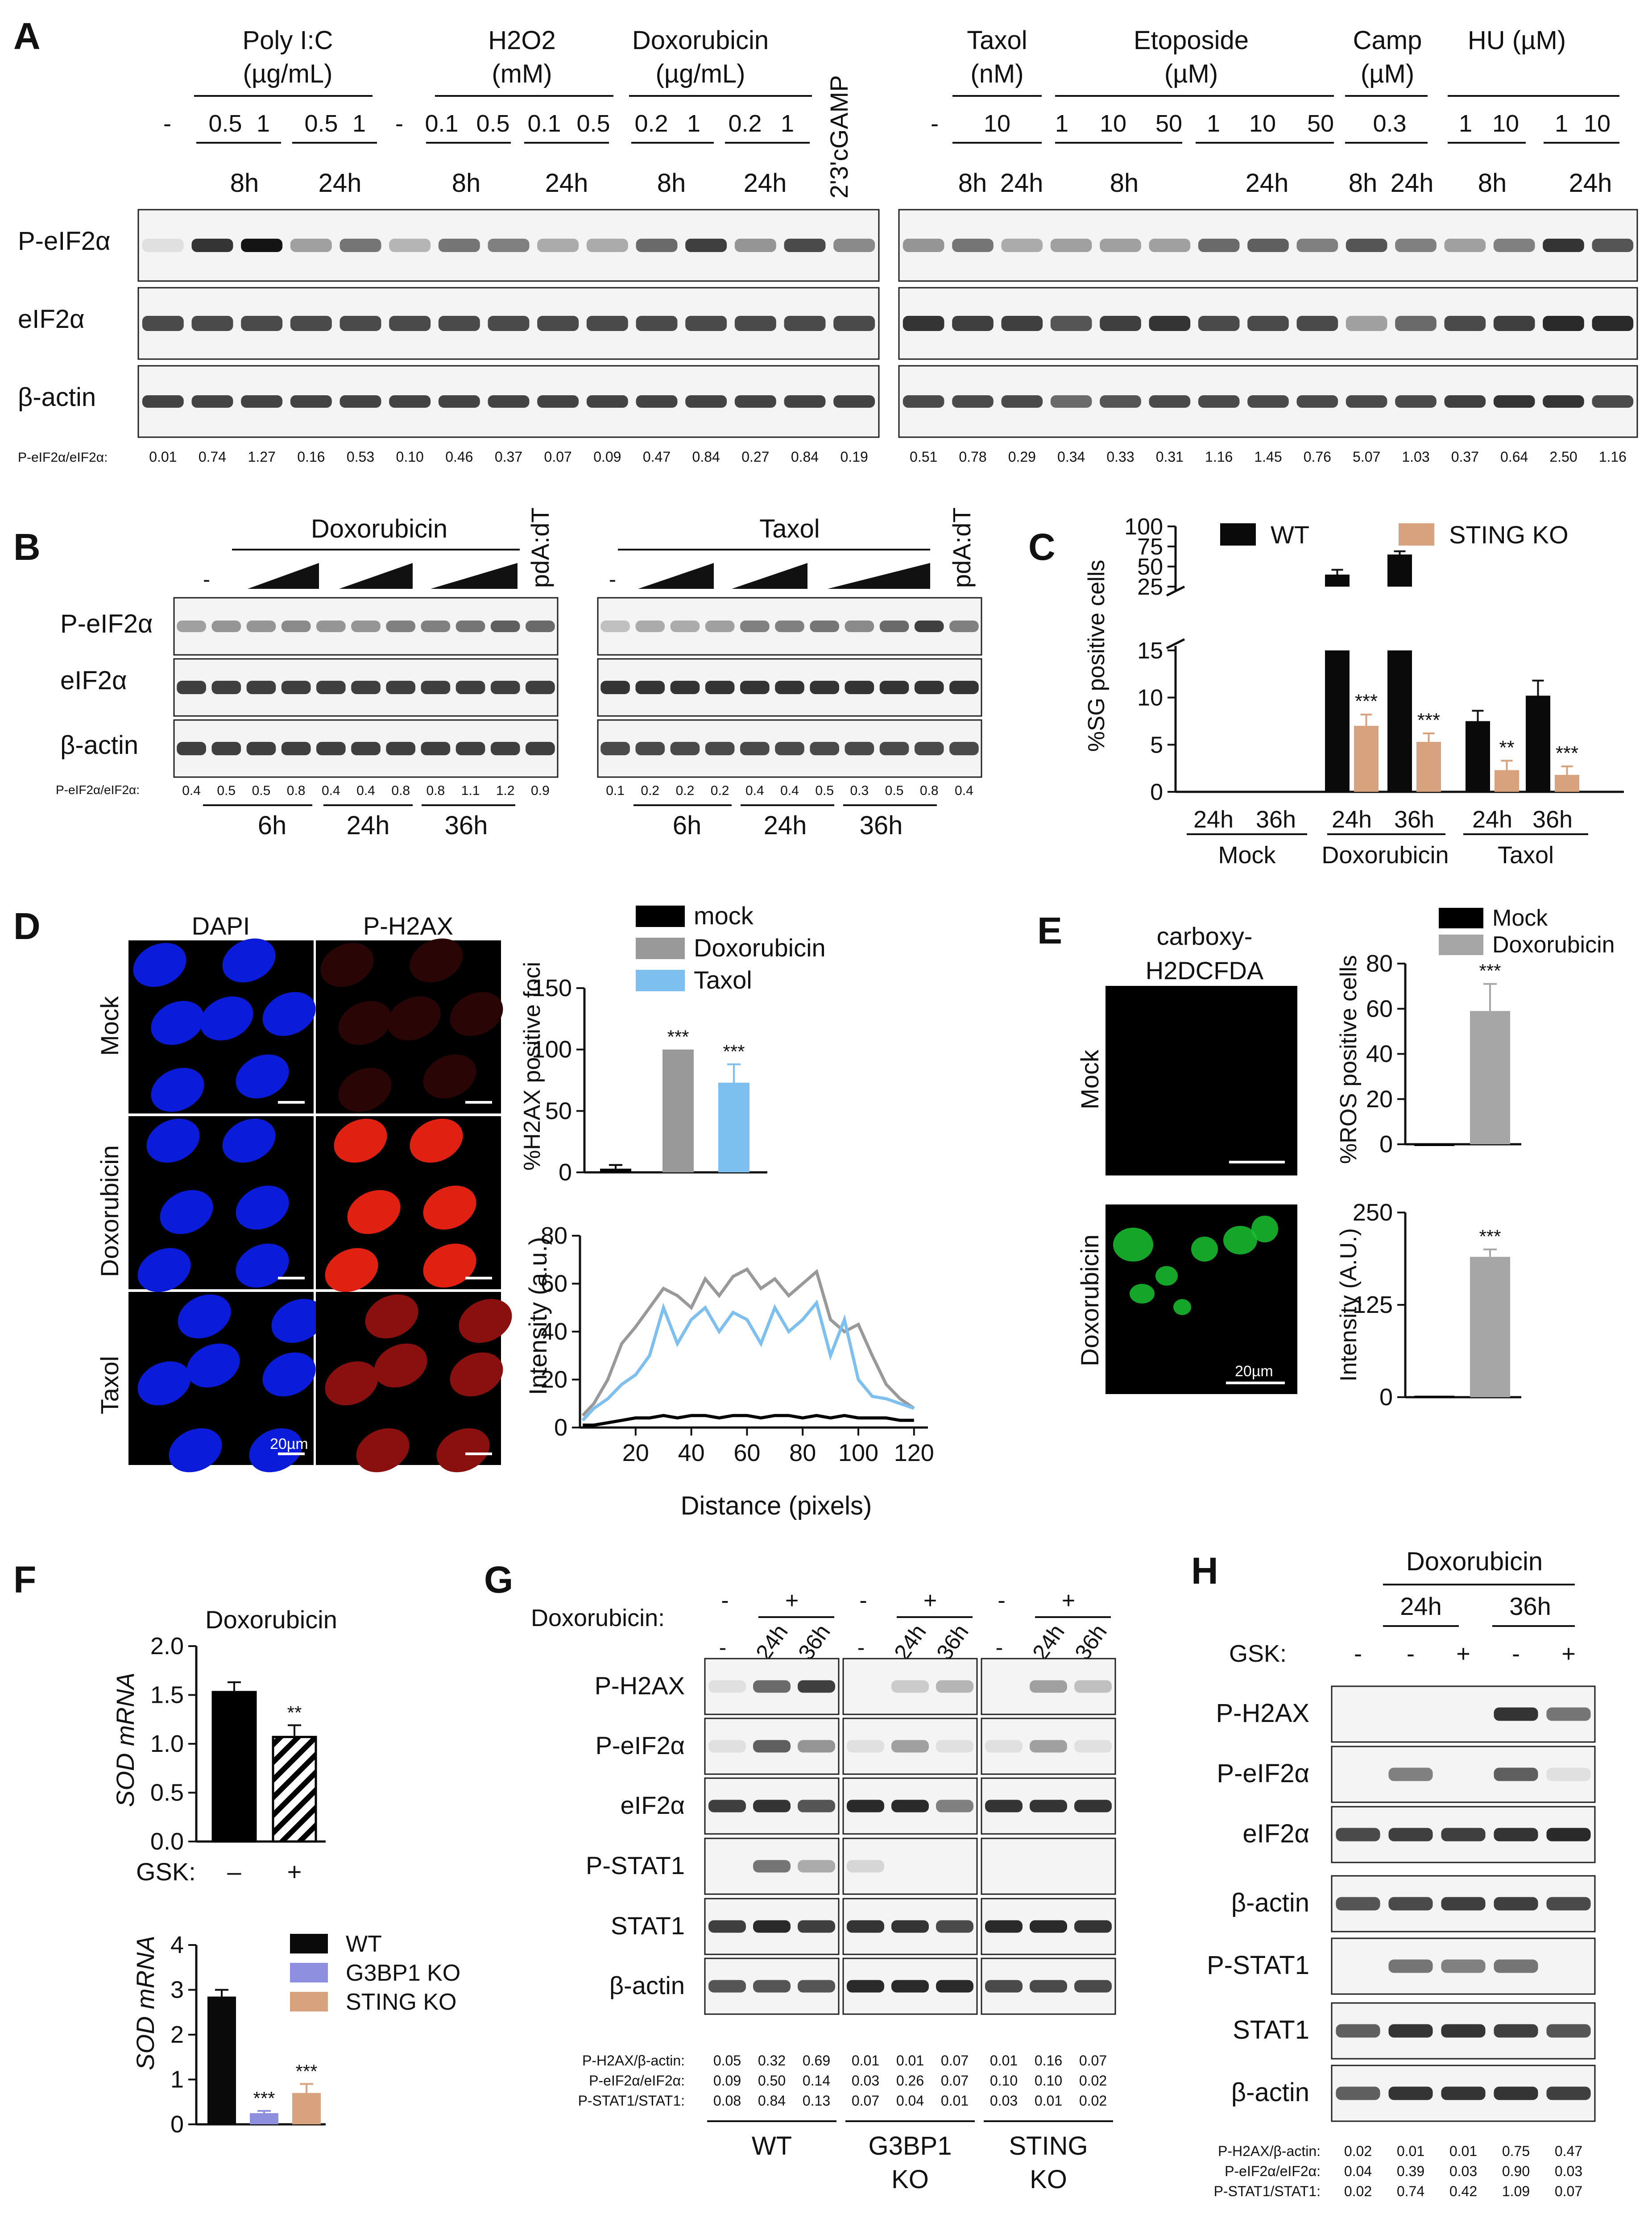 This screenshot has height=2214, width=1652. I want to click on a-row-labels: P-eIF2α eIF2α β-actin, so click(64, 320).